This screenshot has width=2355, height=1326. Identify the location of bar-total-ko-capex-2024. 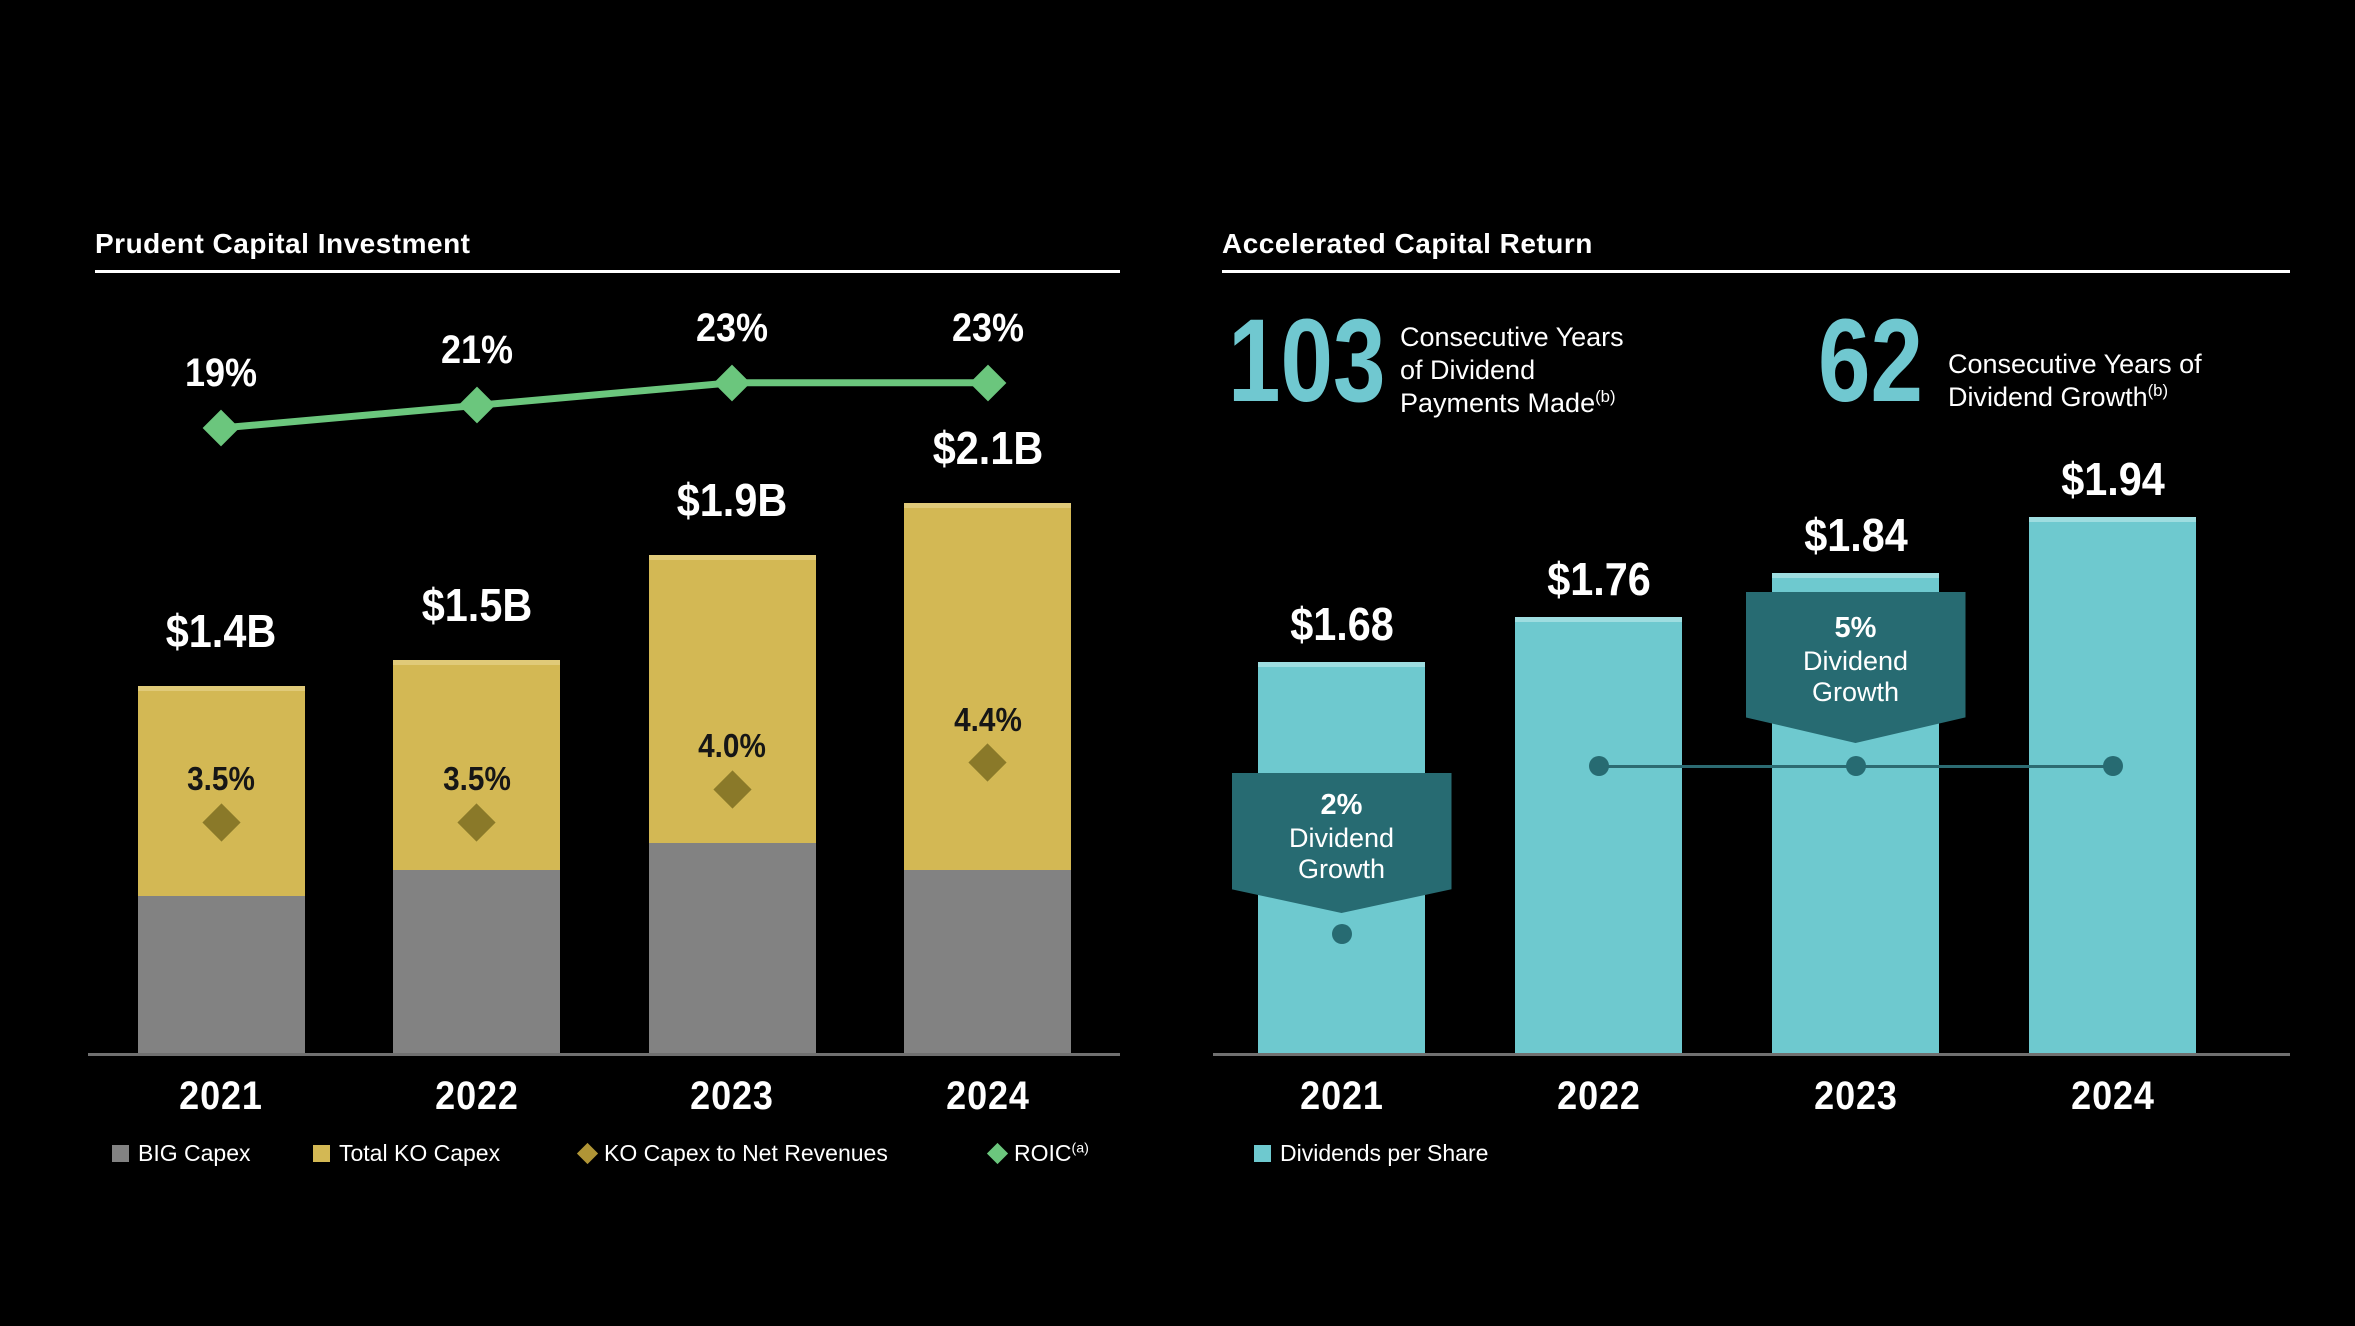
(987, 686).